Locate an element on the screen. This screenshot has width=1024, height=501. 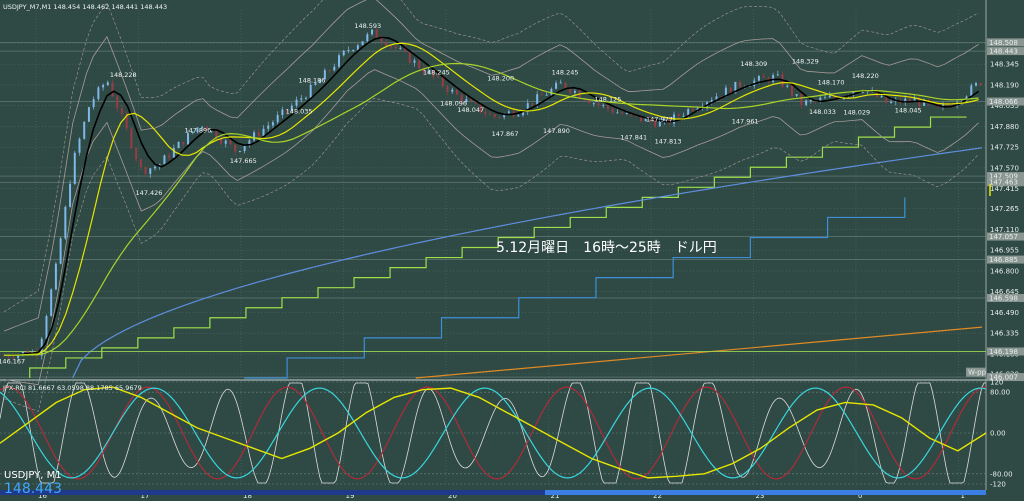
price-tag: 148.066 is located at coordinates (1003, 102).